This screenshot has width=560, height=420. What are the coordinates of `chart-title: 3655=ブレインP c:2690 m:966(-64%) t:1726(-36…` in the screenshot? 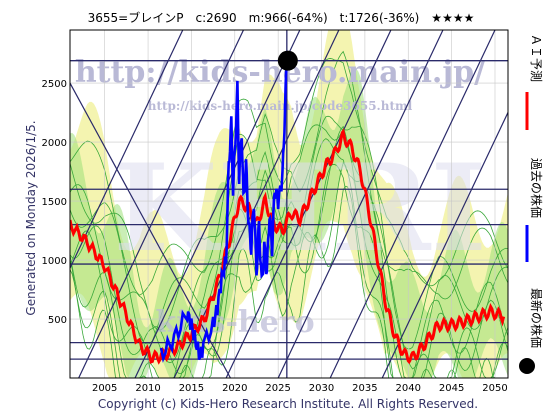 It's located at (281, 17).